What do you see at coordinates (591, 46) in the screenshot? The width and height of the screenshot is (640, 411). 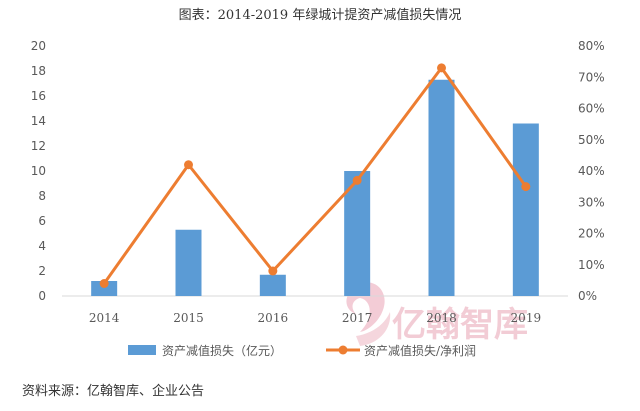 I see `y-right-tick-label: 80%` at bounding box center [591, 46].